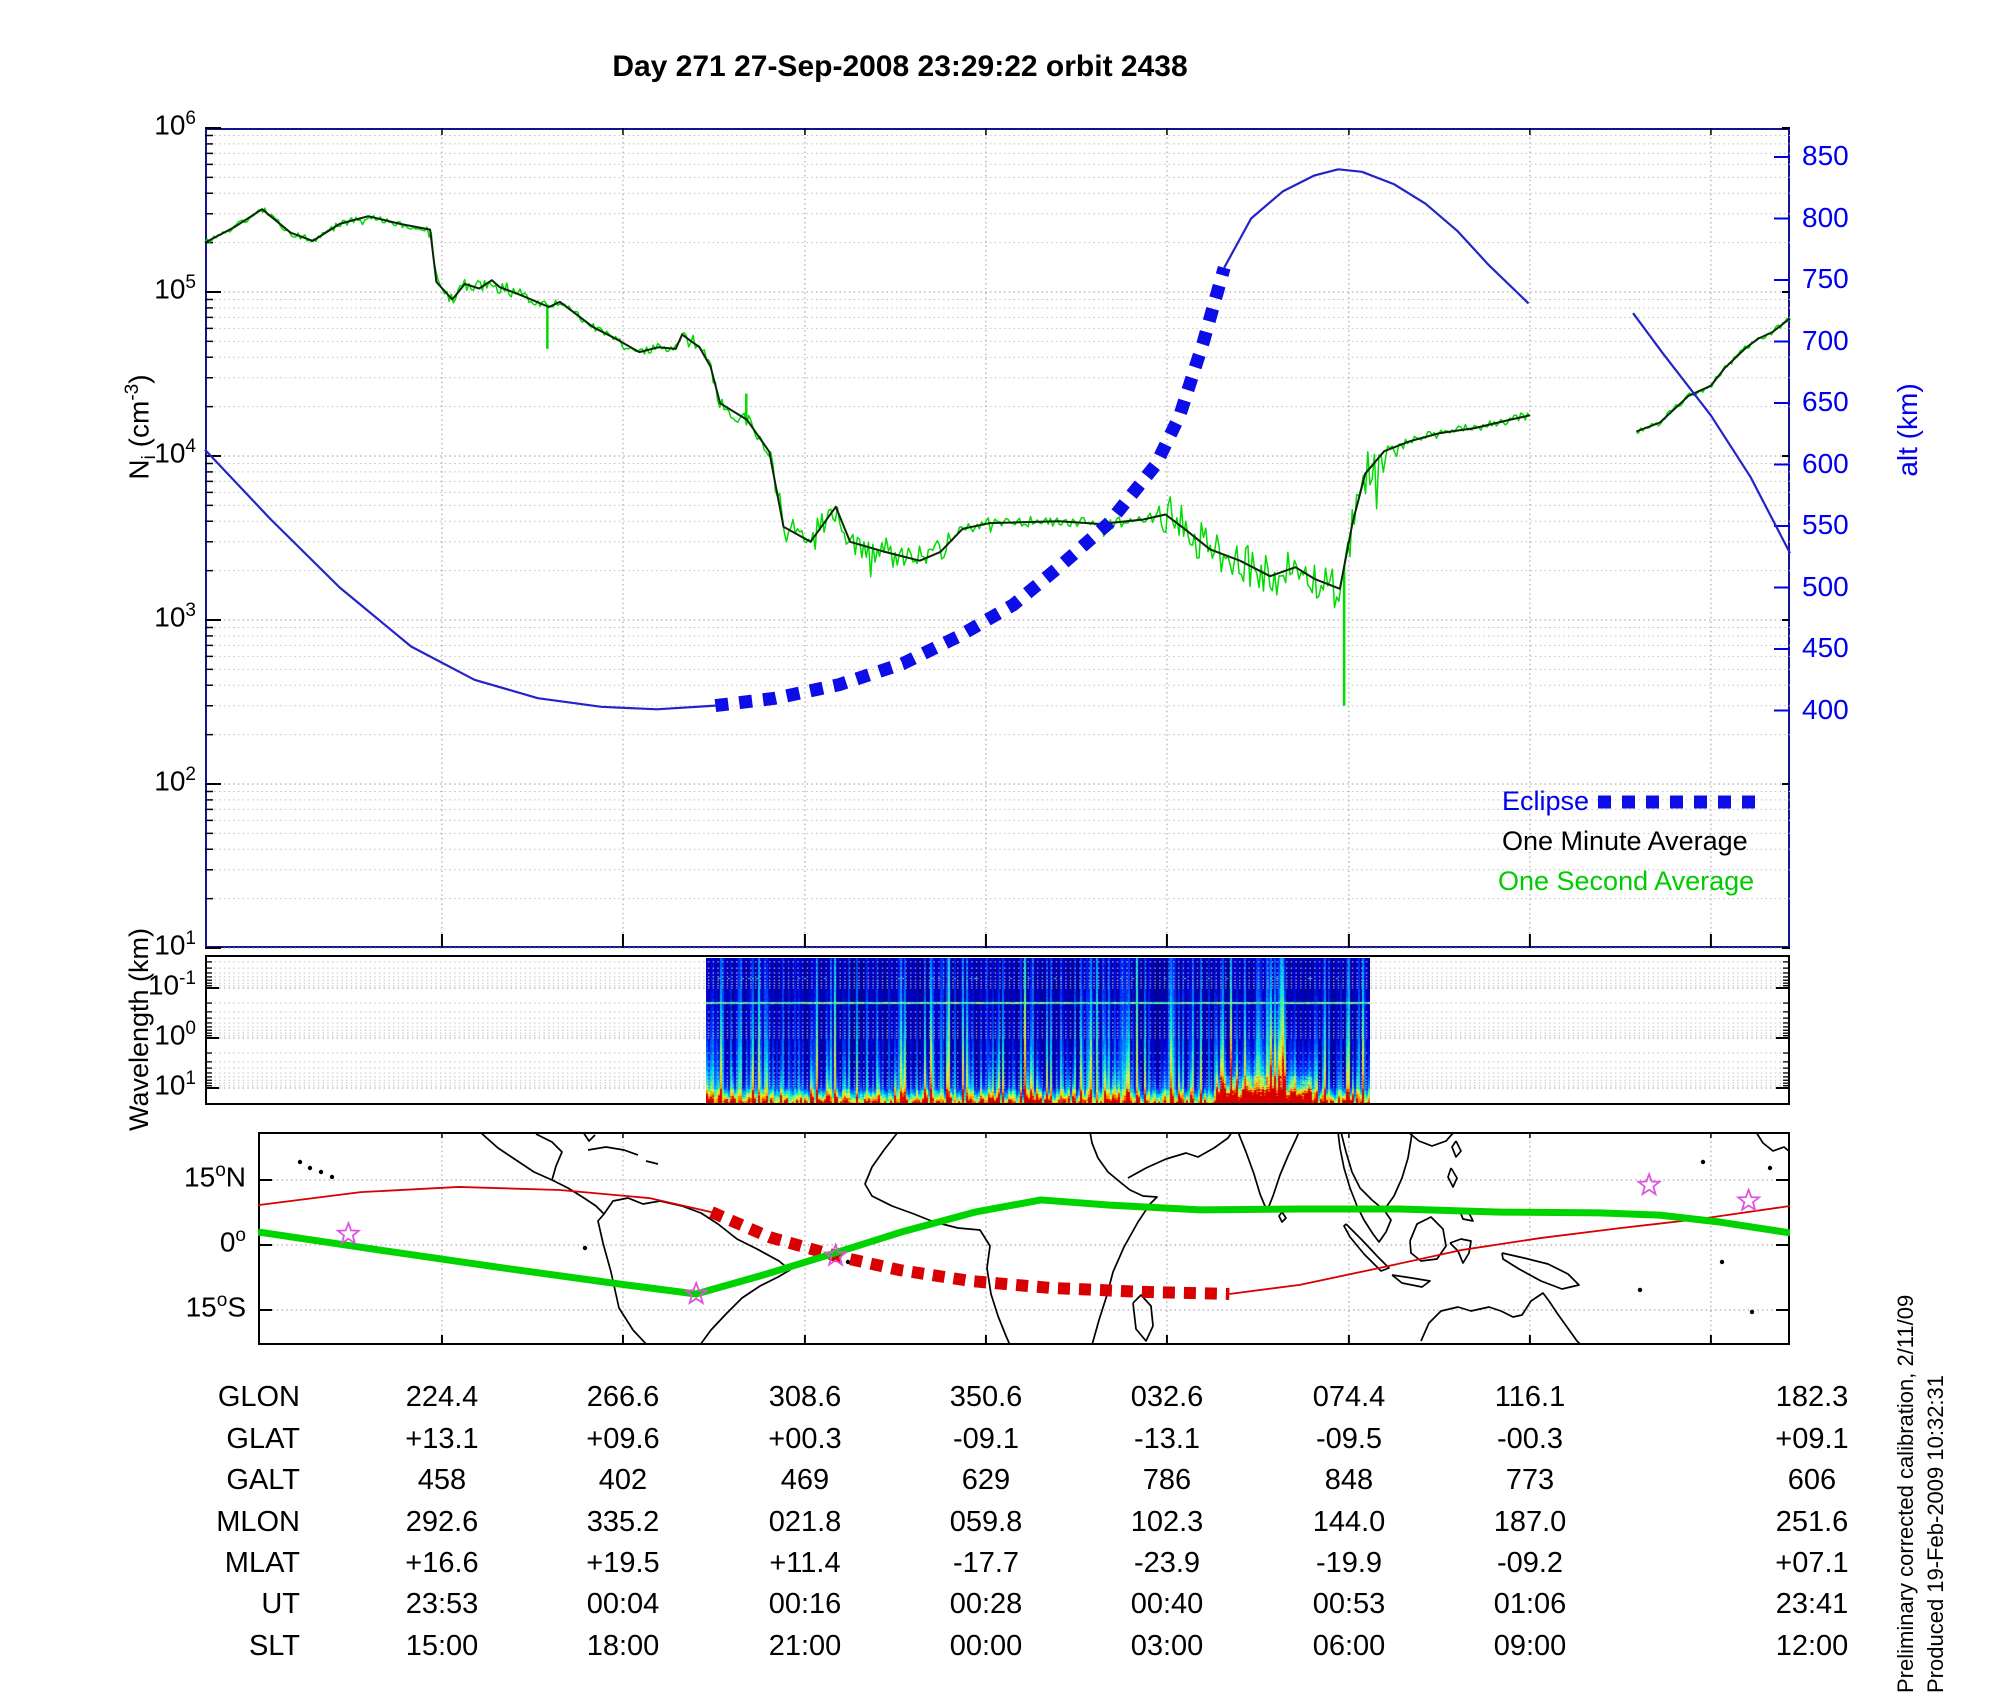 The image size is (2000, 1700). I want to click on legend-eclipse-label: Eclipse, so click(1546, 801).